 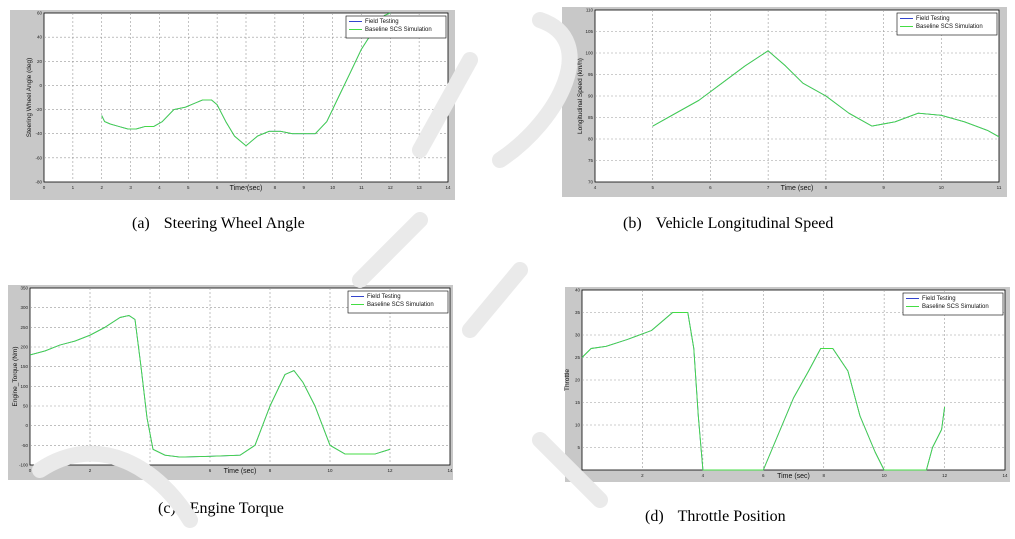 What do you see at coordinates (580, 96) in the screenshot?
I see `y-axis-label: Longitudinal Speed (km/h)` at bounding box center [580, 96].